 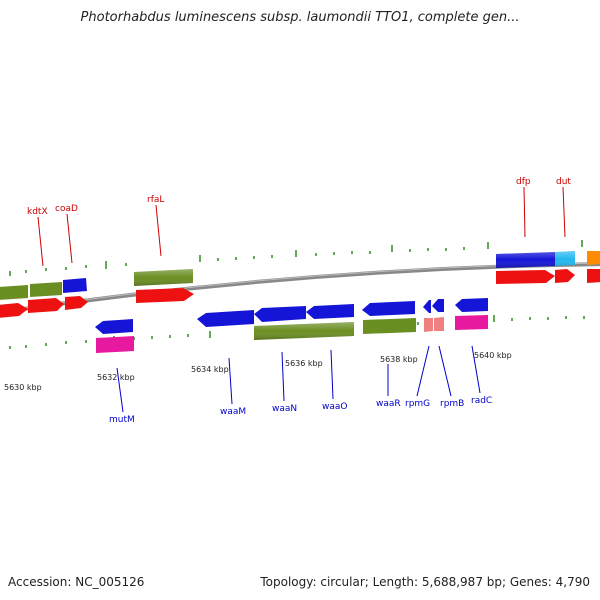 I want to click on outer-tick-track, so click(x=296, y=258).